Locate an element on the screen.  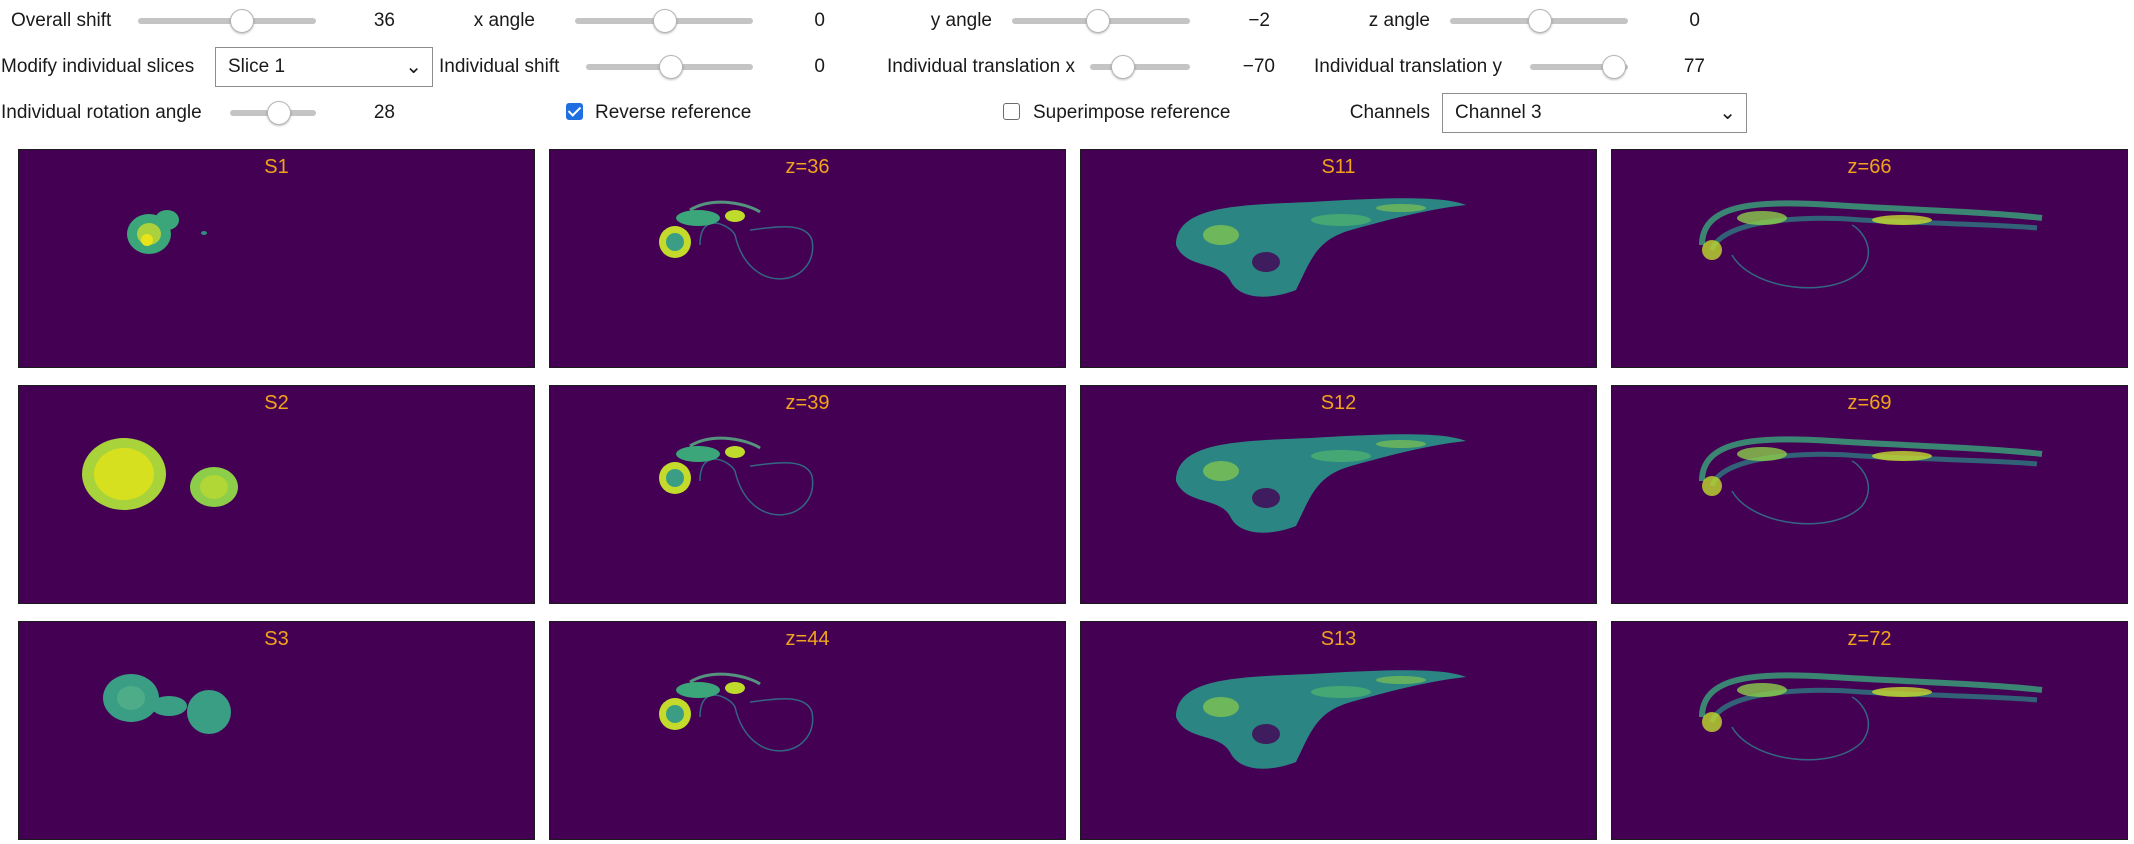
image-panel: z=39 is located at coordinates (807, 494).